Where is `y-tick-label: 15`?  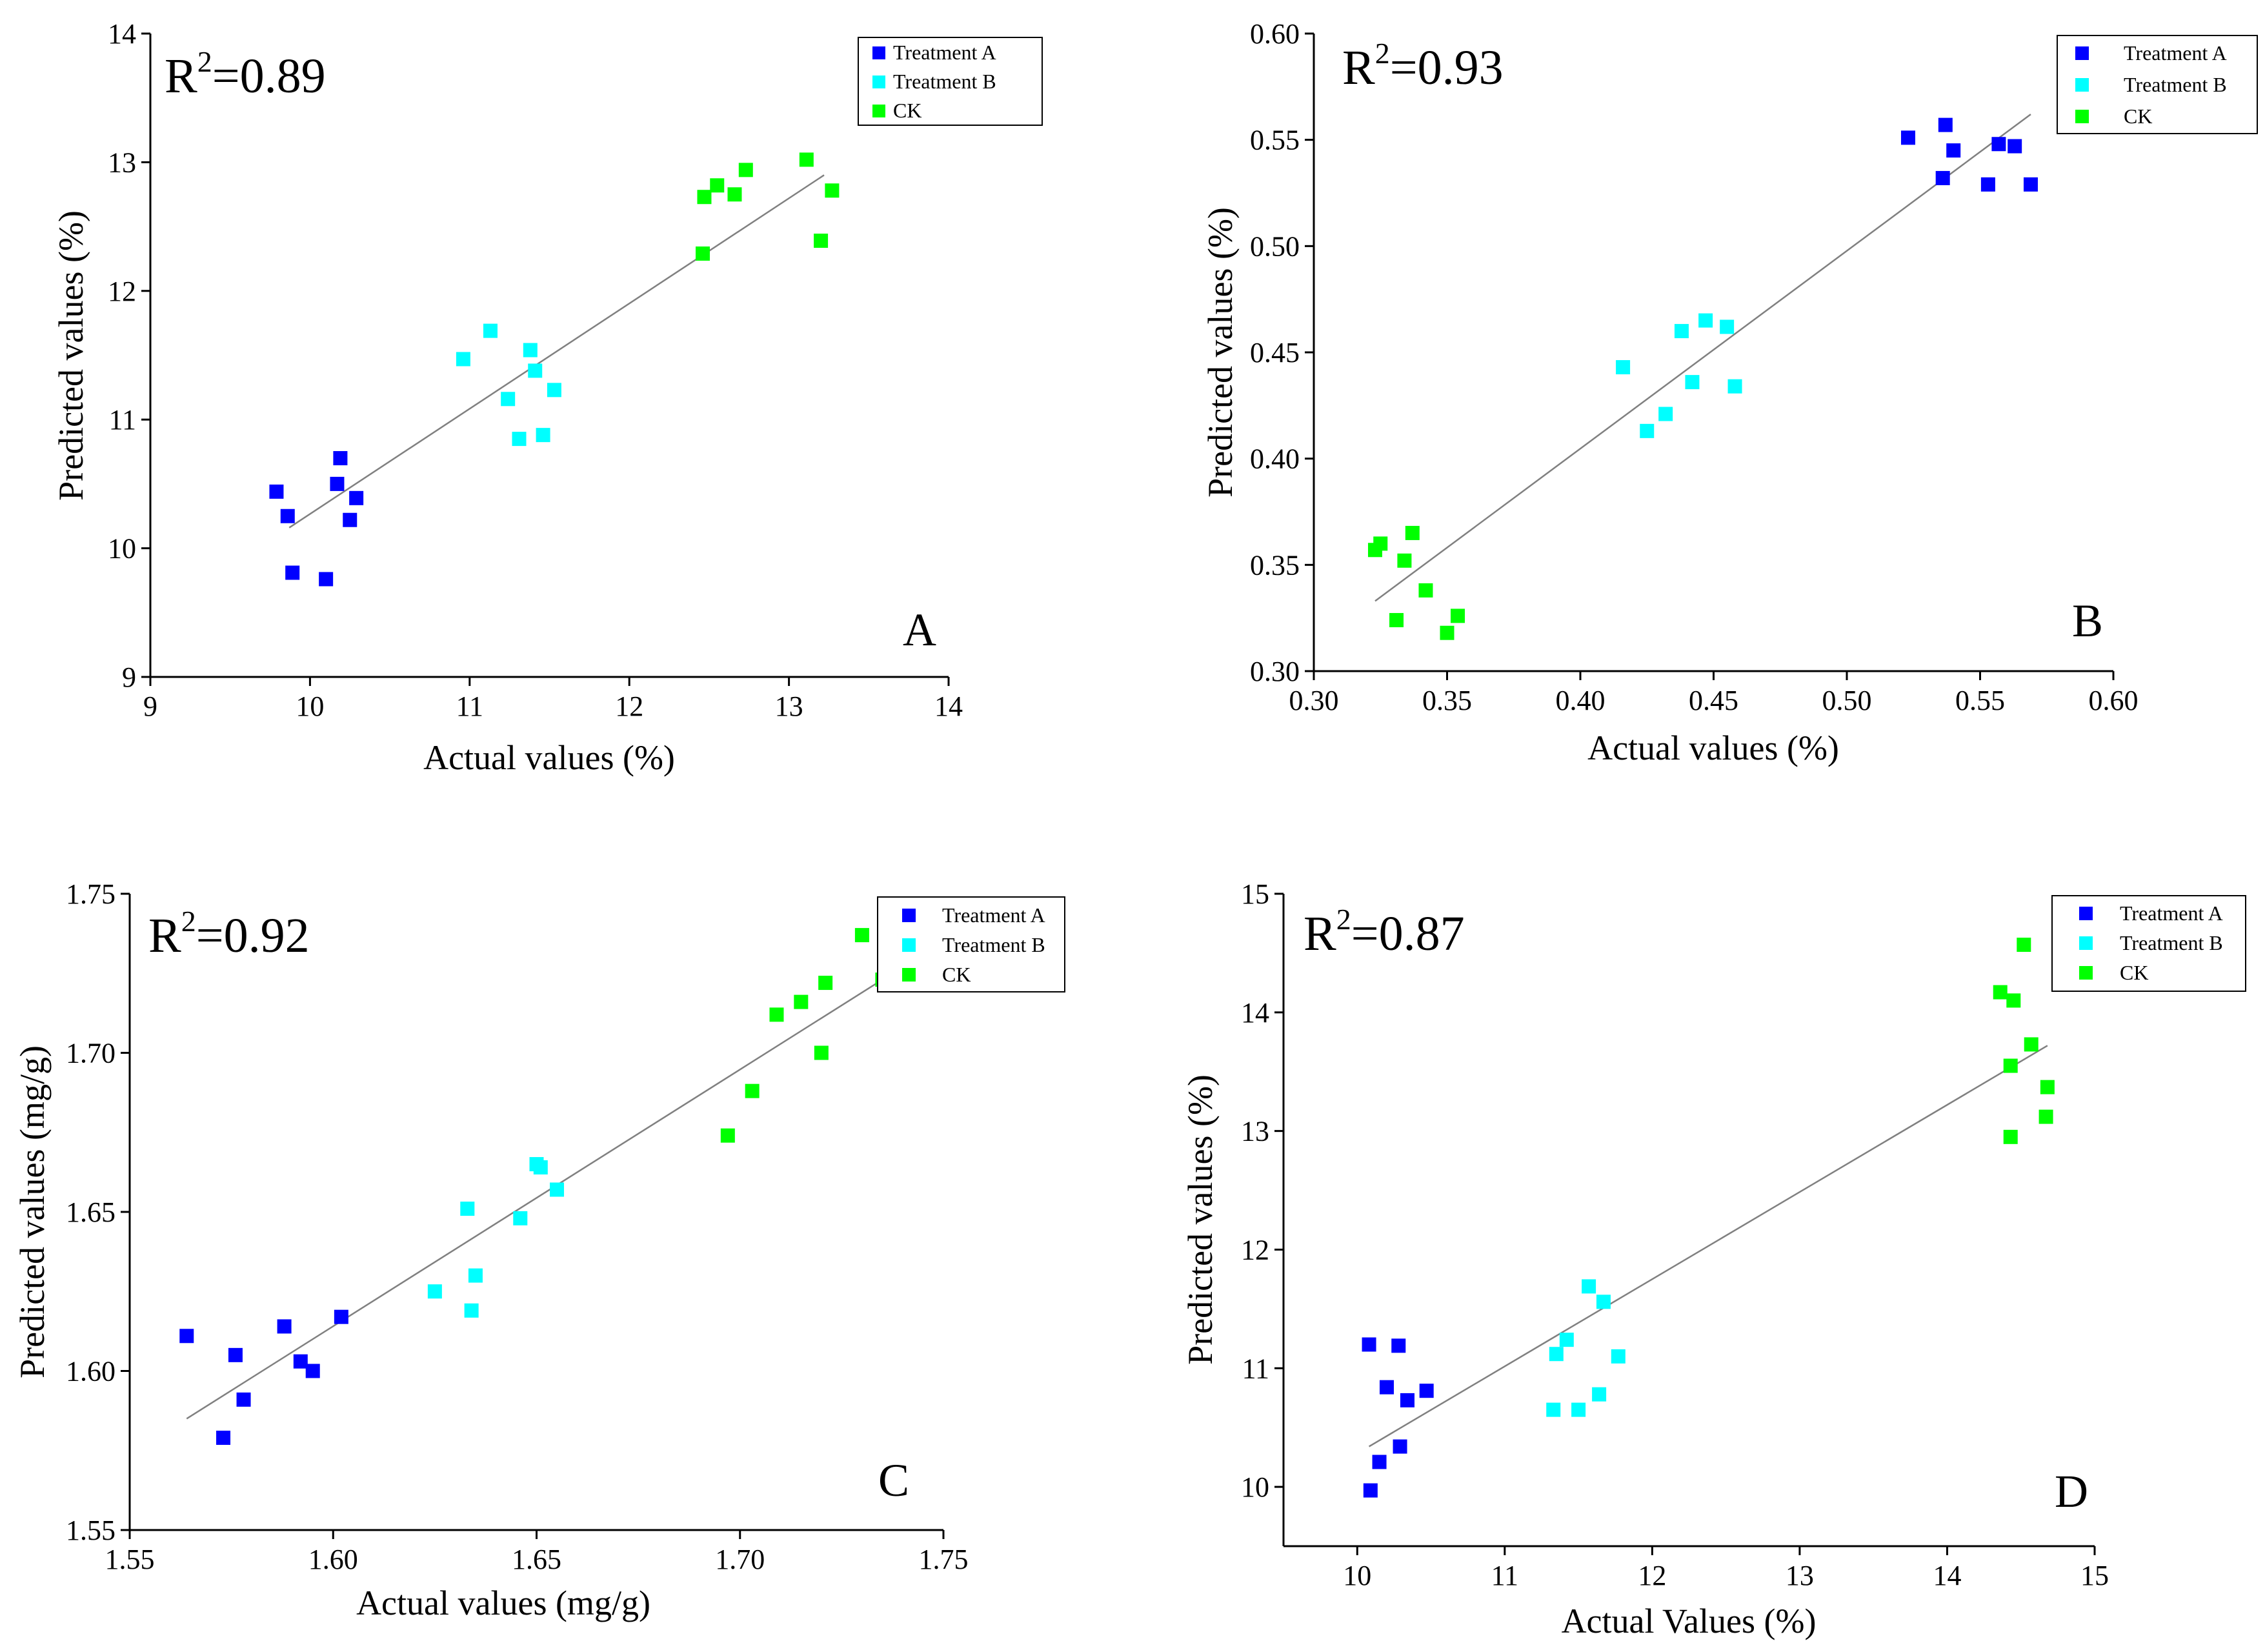 y-tick-label: 15 is located at coordinates (1255, 894).